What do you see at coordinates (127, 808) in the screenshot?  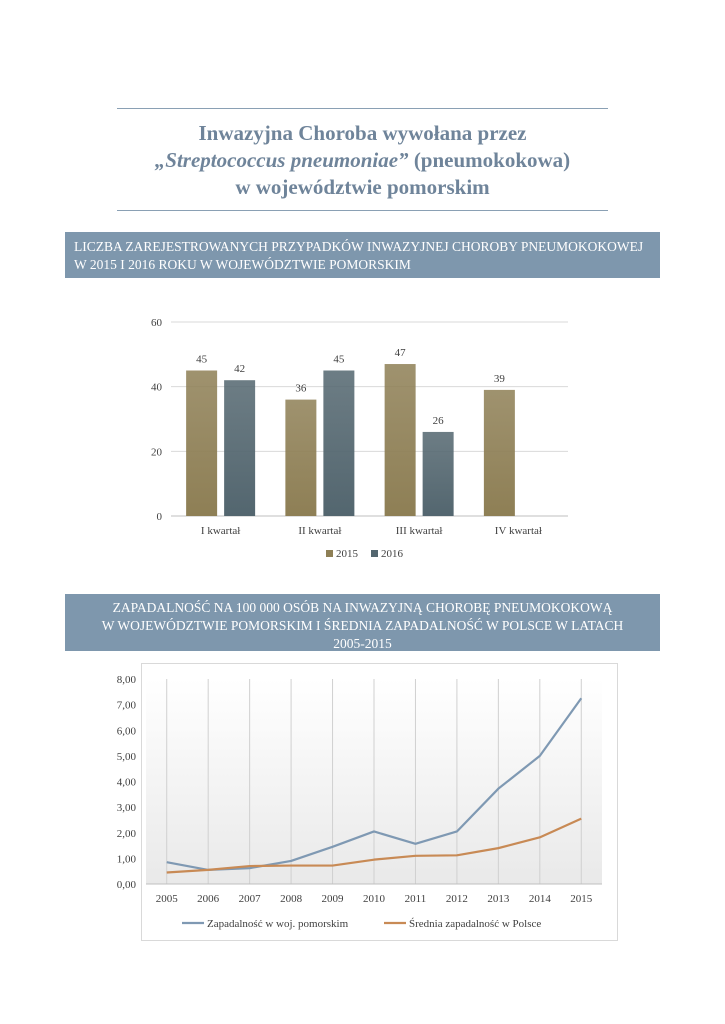 I see `y-tick-label: 3,00` at bounding box center [127, 808].